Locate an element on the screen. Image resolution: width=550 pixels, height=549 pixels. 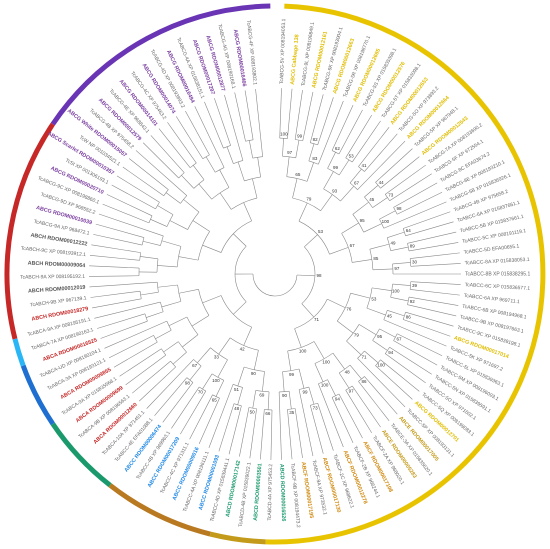
support-value: 30 is located at coordinates (415, 261).